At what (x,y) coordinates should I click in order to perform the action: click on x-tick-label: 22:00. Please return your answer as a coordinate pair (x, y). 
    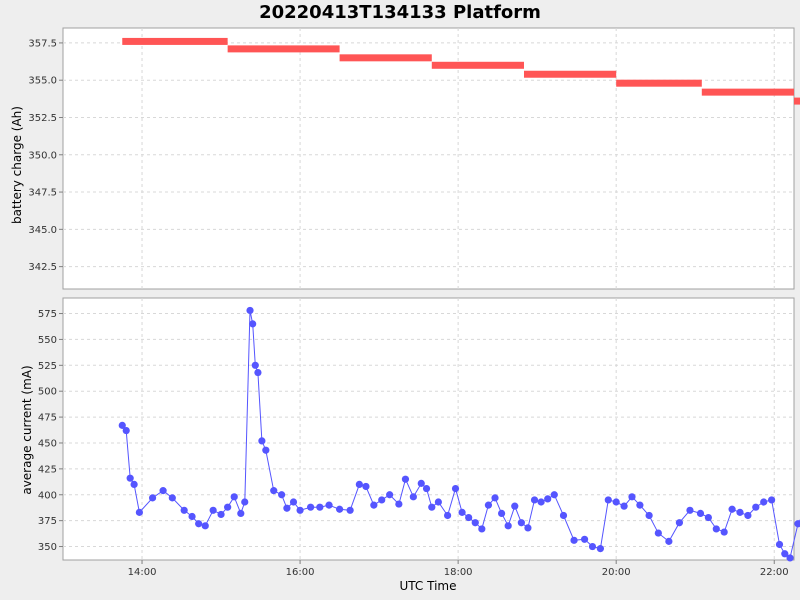
    Looking at the image, I should click on (774, 572).